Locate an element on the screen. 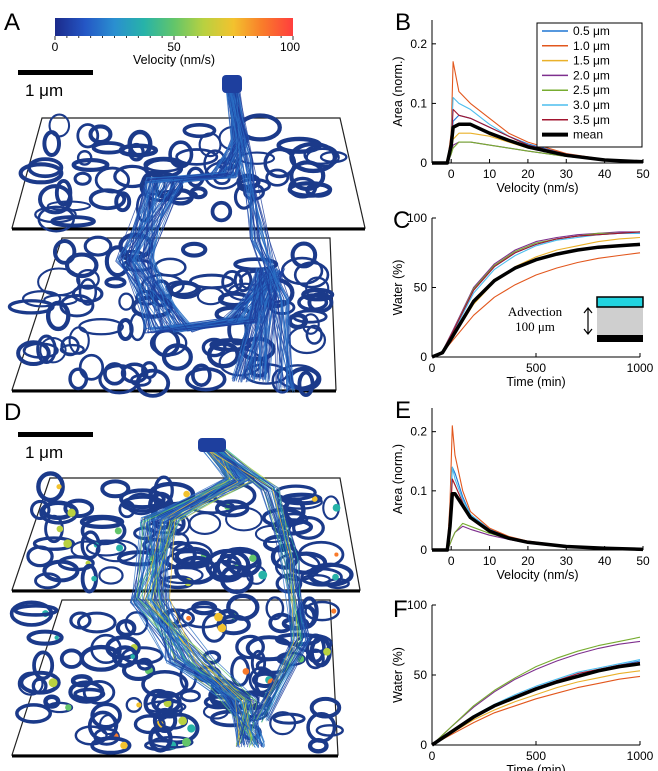 The height and width of the screenshot is (771, 658). inset-bottom-reservoir is located at coordinates (620, 338).